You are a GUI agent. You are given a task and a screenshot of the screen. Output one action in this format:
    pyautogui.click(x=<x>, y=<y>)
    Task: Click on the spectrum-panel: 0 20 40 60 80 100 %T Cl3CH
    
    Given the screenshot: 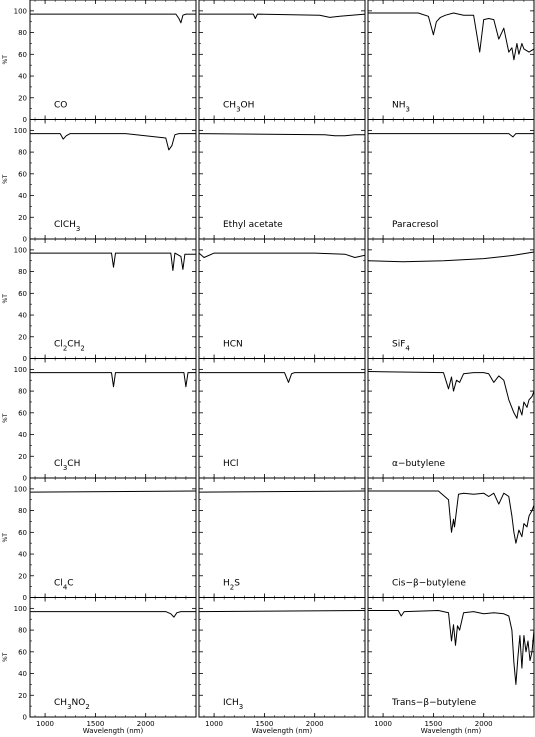 What is the action you would take?
    pyautogui.click(x=99, y=420)
    